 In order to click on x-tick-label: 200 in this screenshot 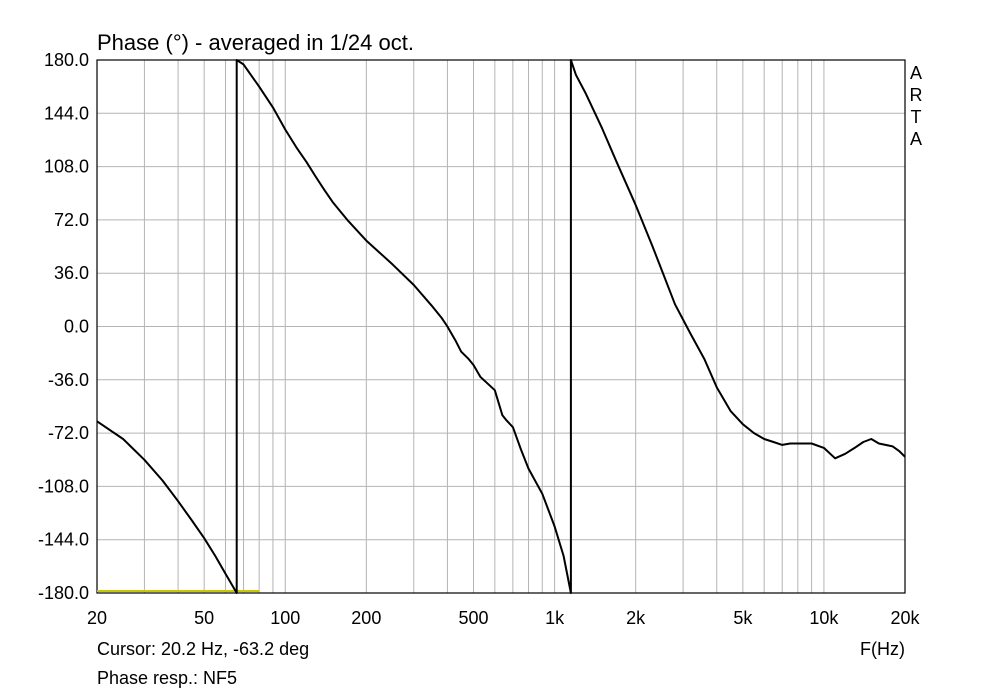, I will do `click(366, 618)`.